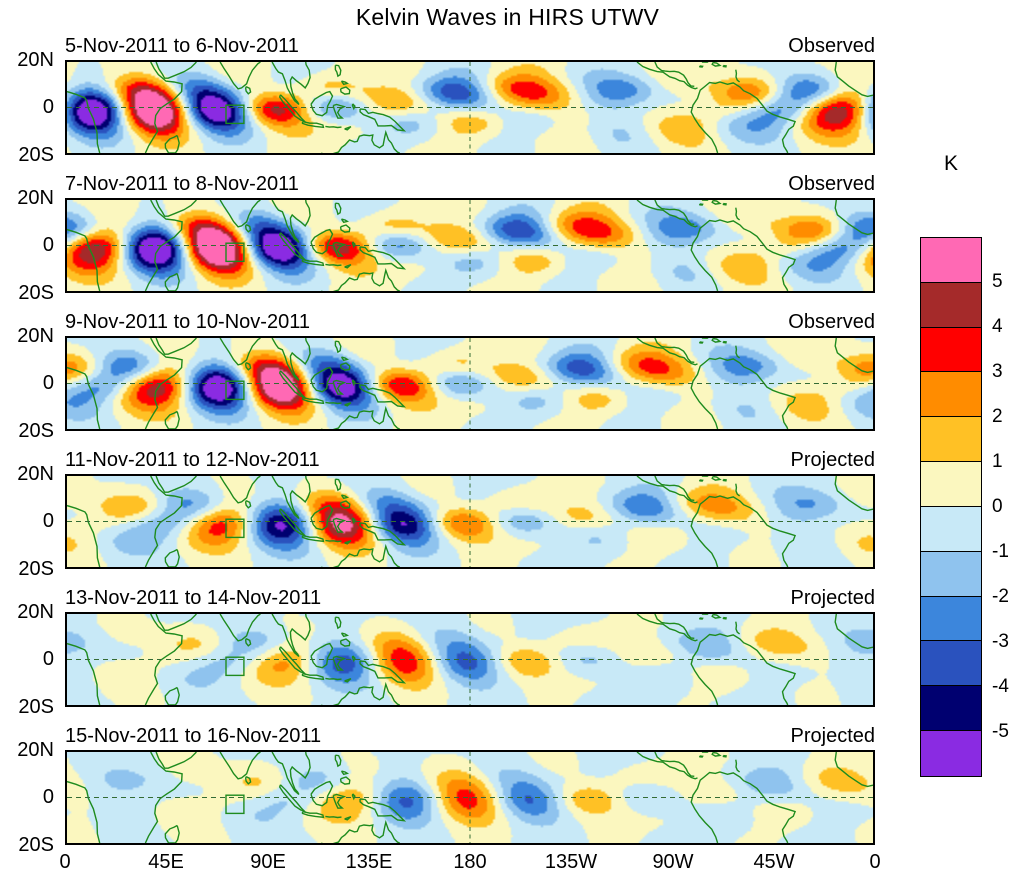 The image size is (1015, 887). What do you see at coordinates (192, 460) in the screenshot?
I see `panel-date-range: 11-Nov-2011 to 12-Nov-2011` at bounding box center [192, 460].